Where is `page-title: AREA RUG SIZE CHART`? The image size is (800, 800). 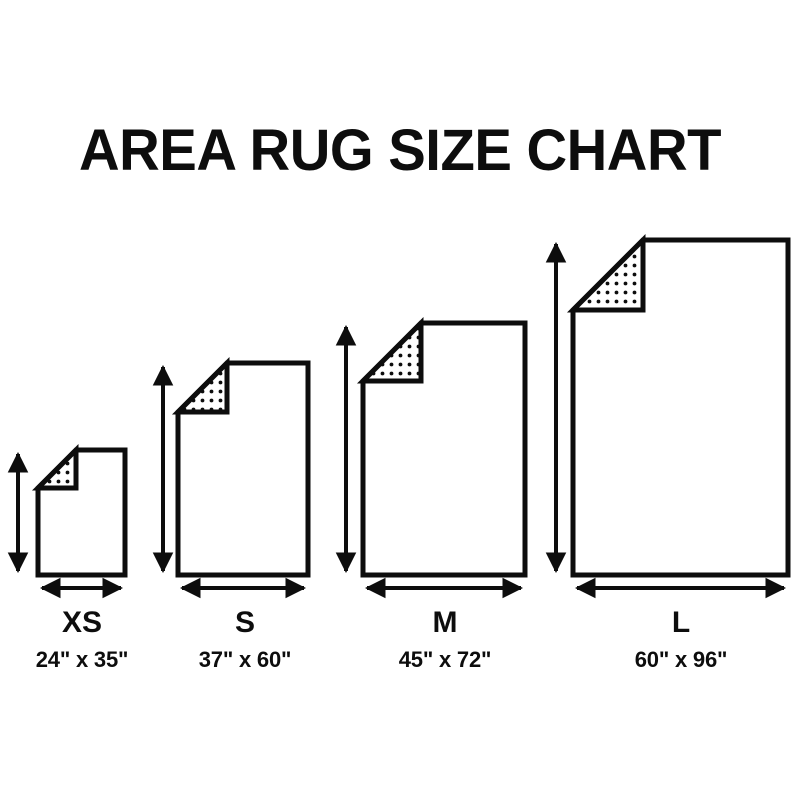
page-title: AREA RUG SIZE CHART is located at coordinates (400, 150).